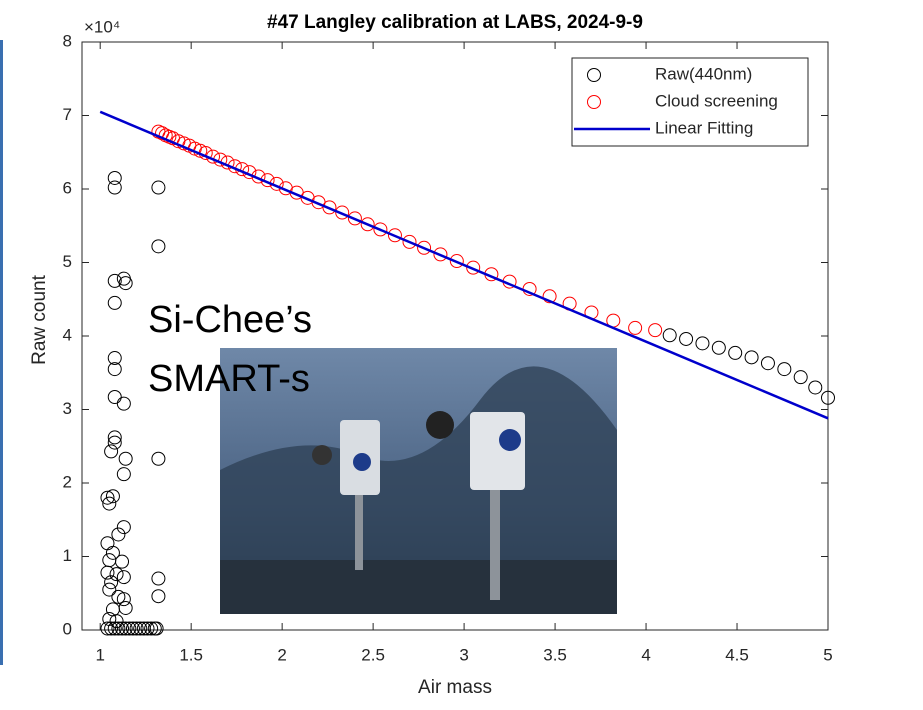  I want to click on y-tick-label: 7, so click(67, 114).